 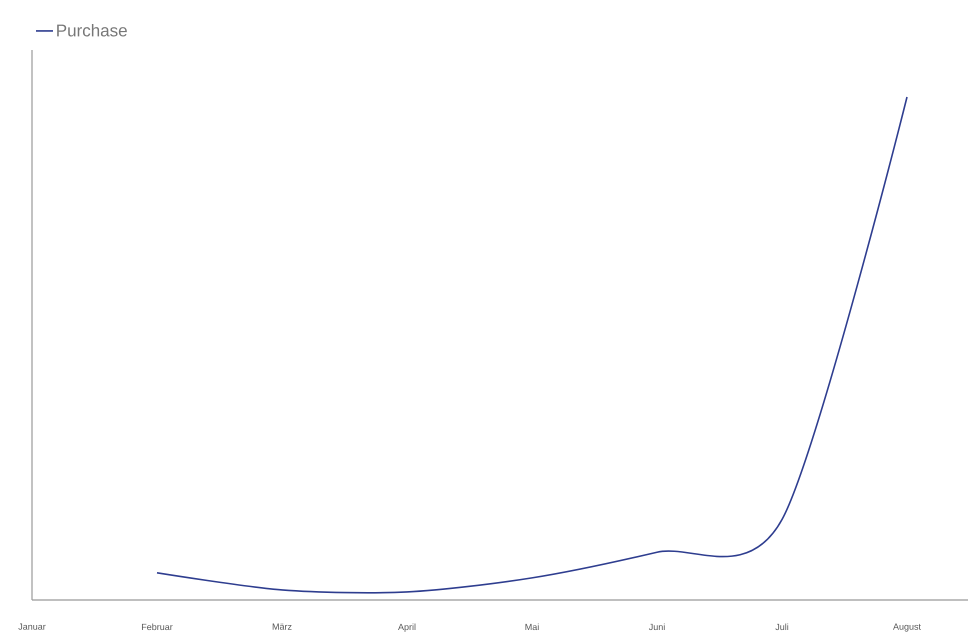 I want to click on x-tick-label: Februar, so click(x=157, y=627).